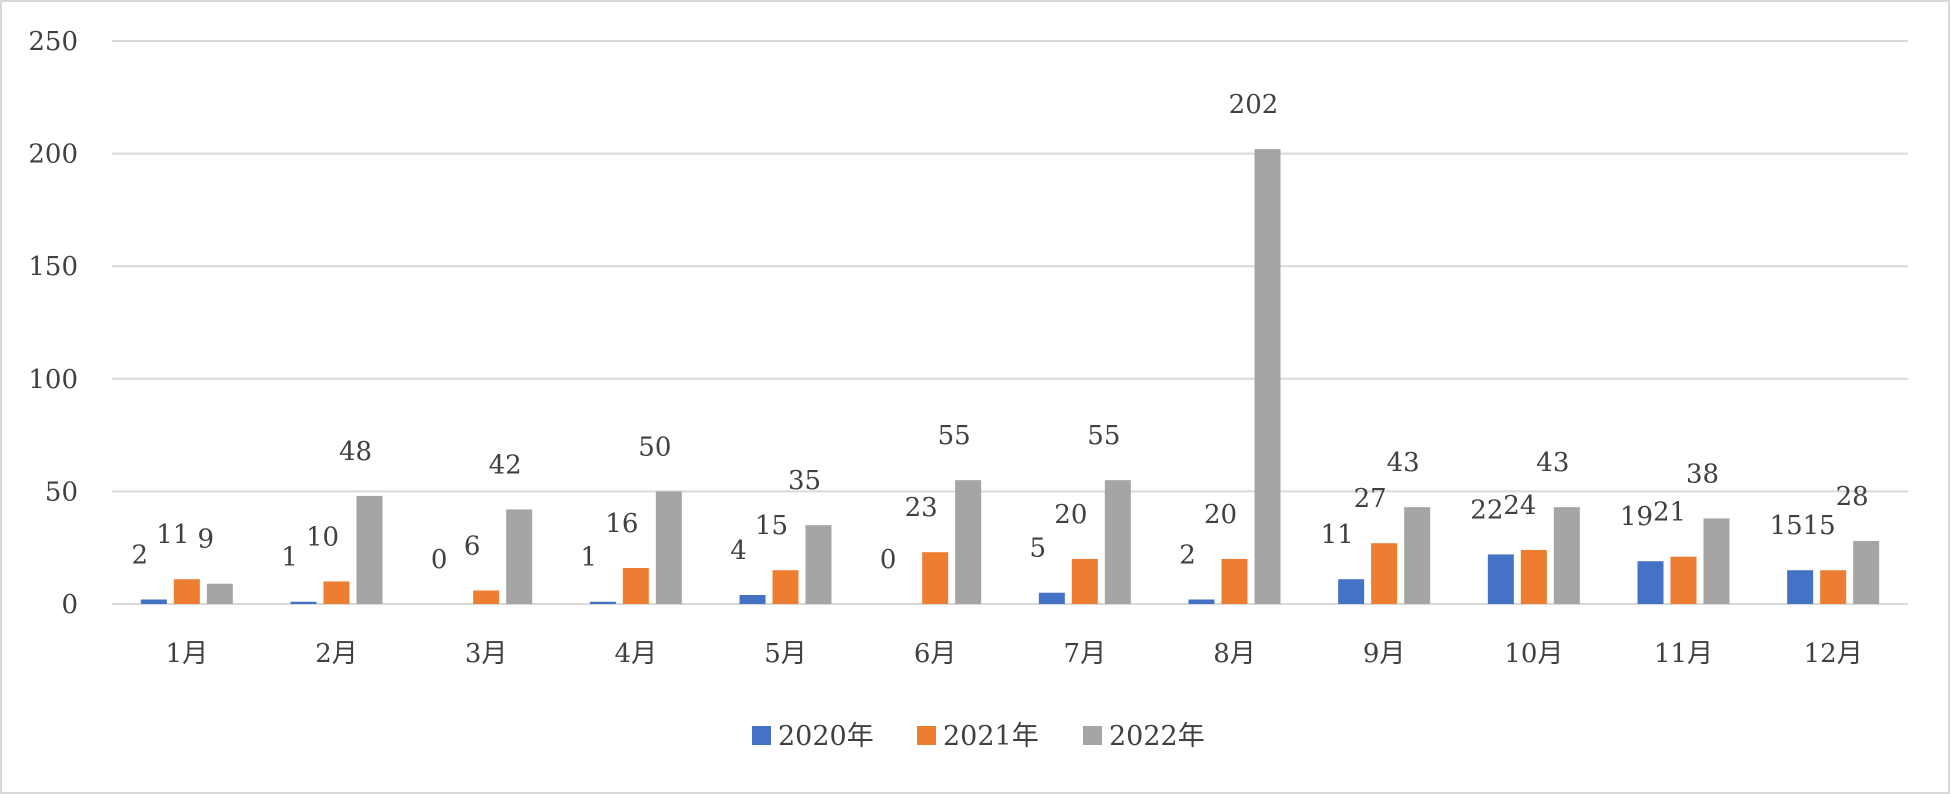  What do you see at coordinates (1157, 736) in the screenshot?
I see `legend-label: 2022年` at bounding box center [1157, 736].